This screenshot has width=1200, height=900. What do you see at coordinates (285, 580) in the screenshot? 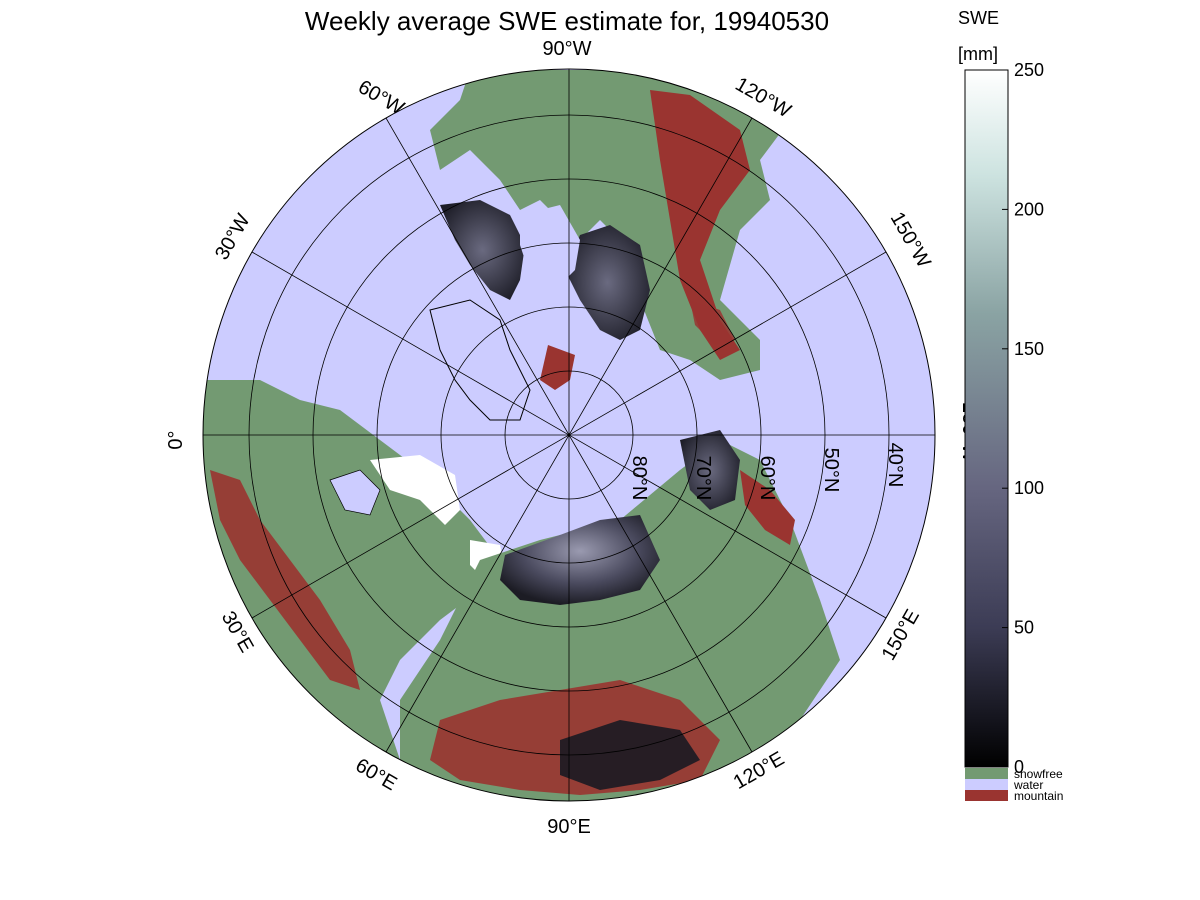
I see `europe-mountains` at bounding box center [285, 580].